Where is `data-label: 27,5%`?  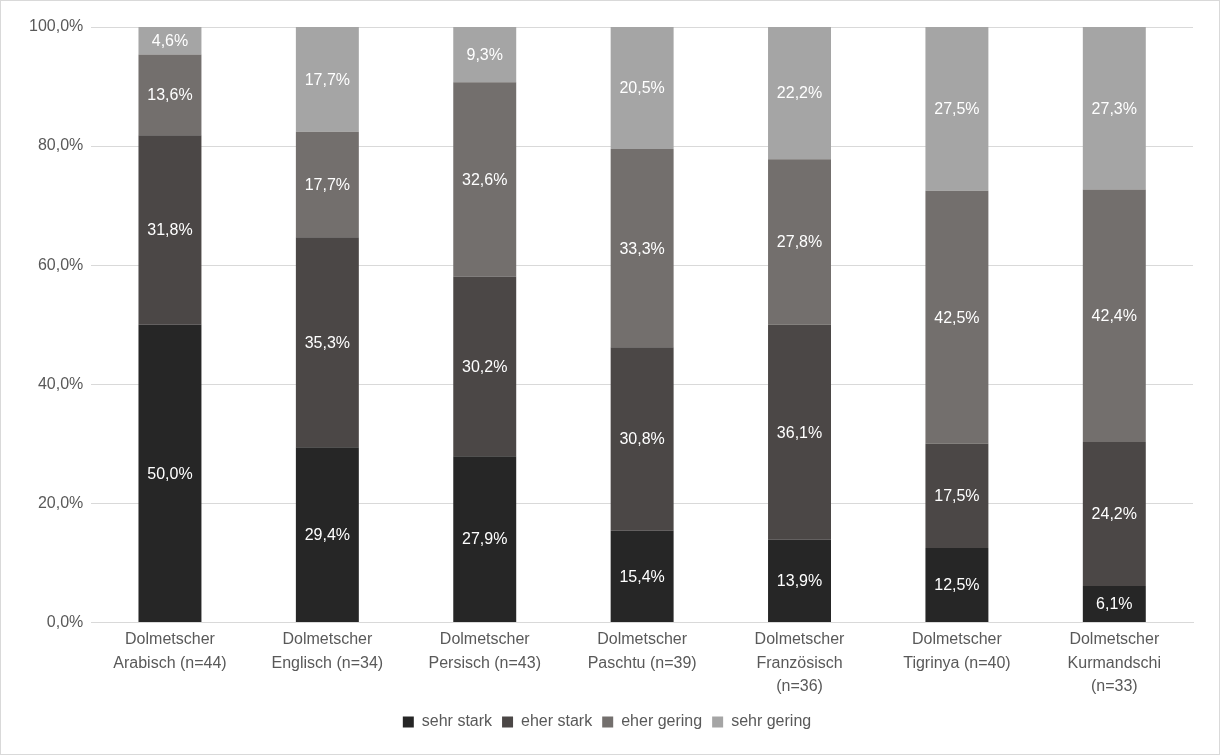 data-label: 27,5% is located at coordinates (957, 109).